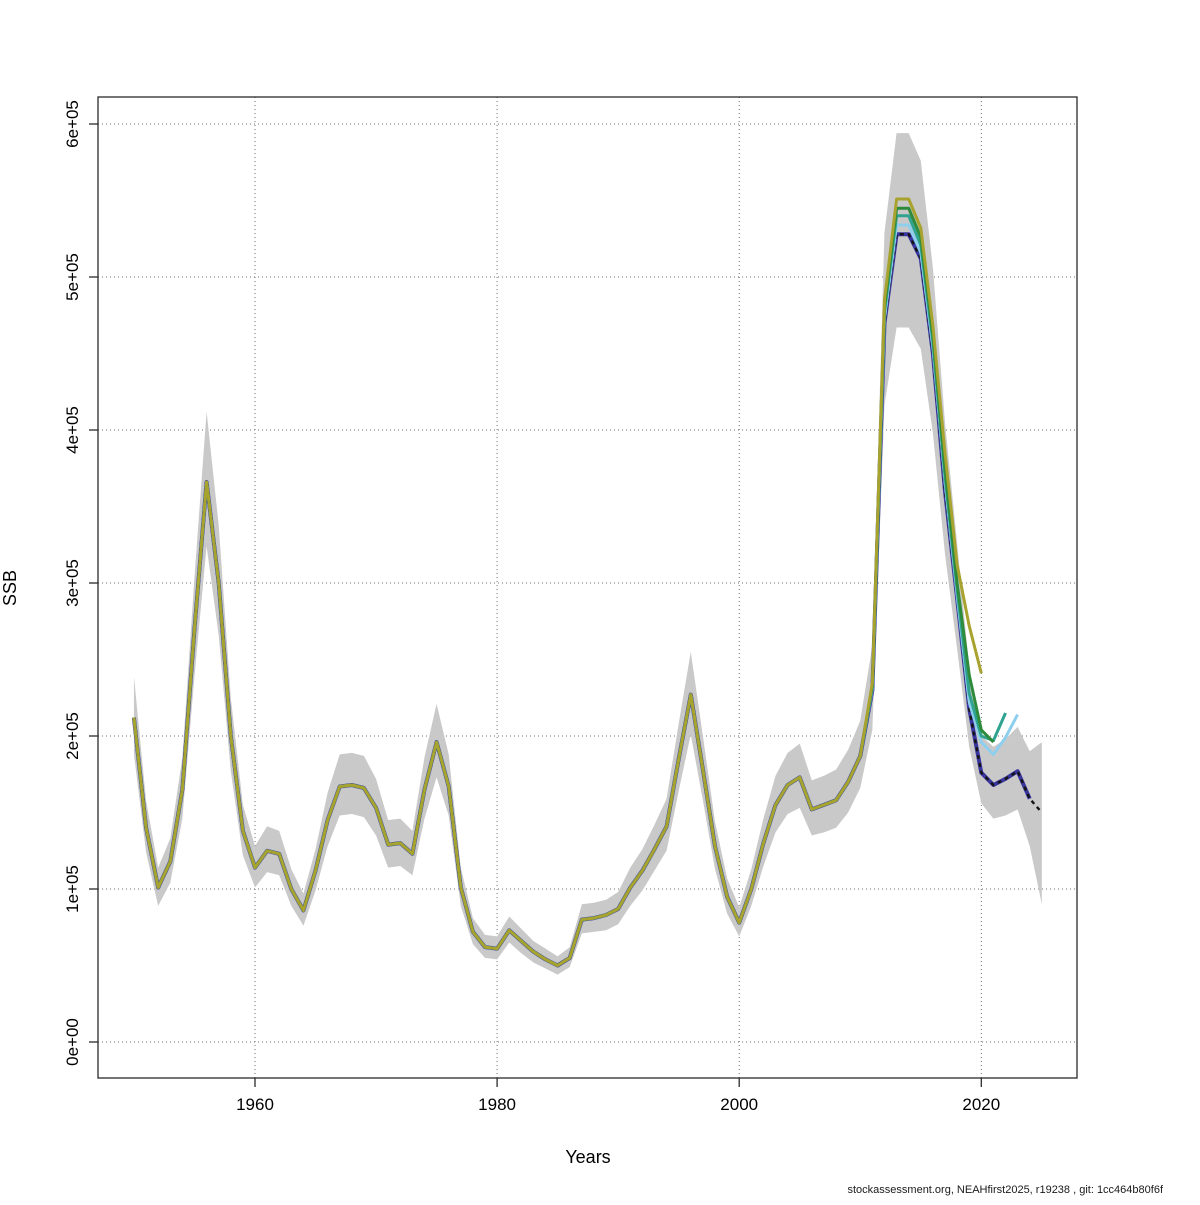 Image resolution: width=1200 pixels, height=1205 pixels. What do you see at coordinates (72, 1042) in the screenshot?
I see `y-tick-label-0e+00: 0e+00` at bounding box center [72, 1042].